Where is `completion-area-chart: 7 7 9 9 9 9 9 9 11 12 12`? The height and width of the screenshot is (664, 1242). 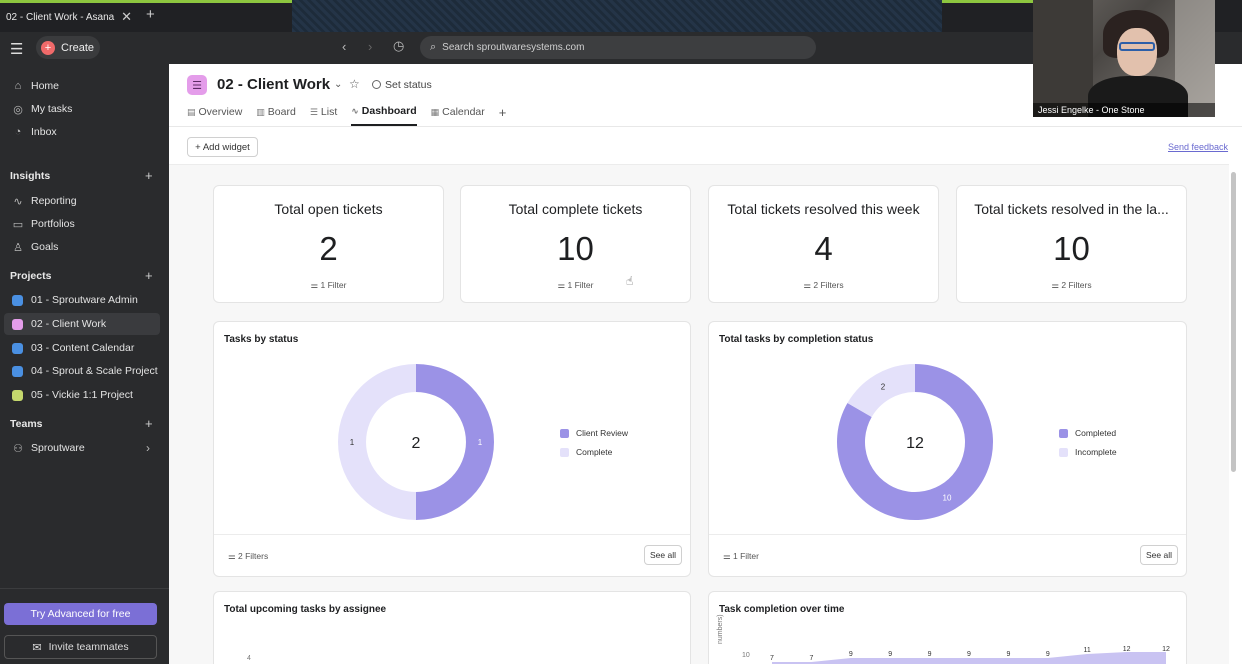 completion-area-chart: 7 7 9 9 9 9 9 9 11 12 12 is located at coordinates (970, 655).